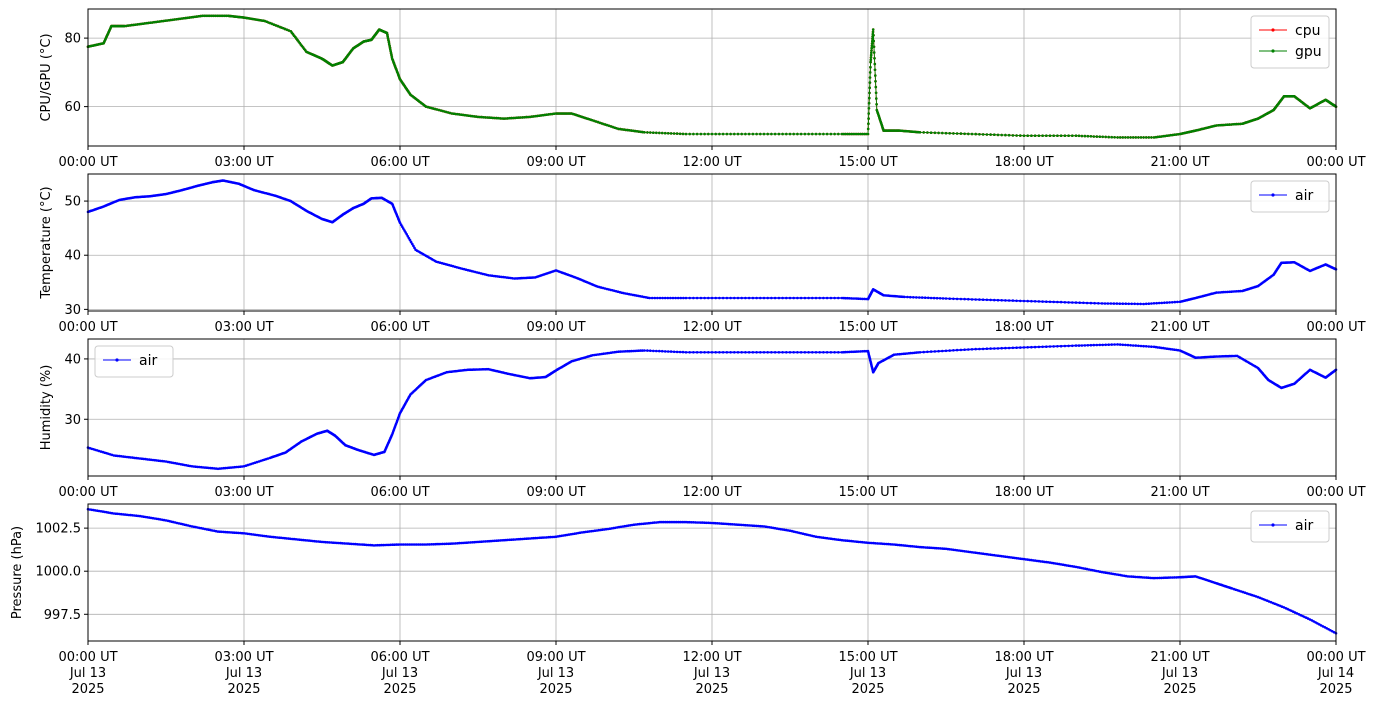 The image size is (1377, 707). What do you see at coordinates (17, 572) in the screenshot?
I see `y-axis-label: Pressure (hPa)` at bounding box center [17, 572].